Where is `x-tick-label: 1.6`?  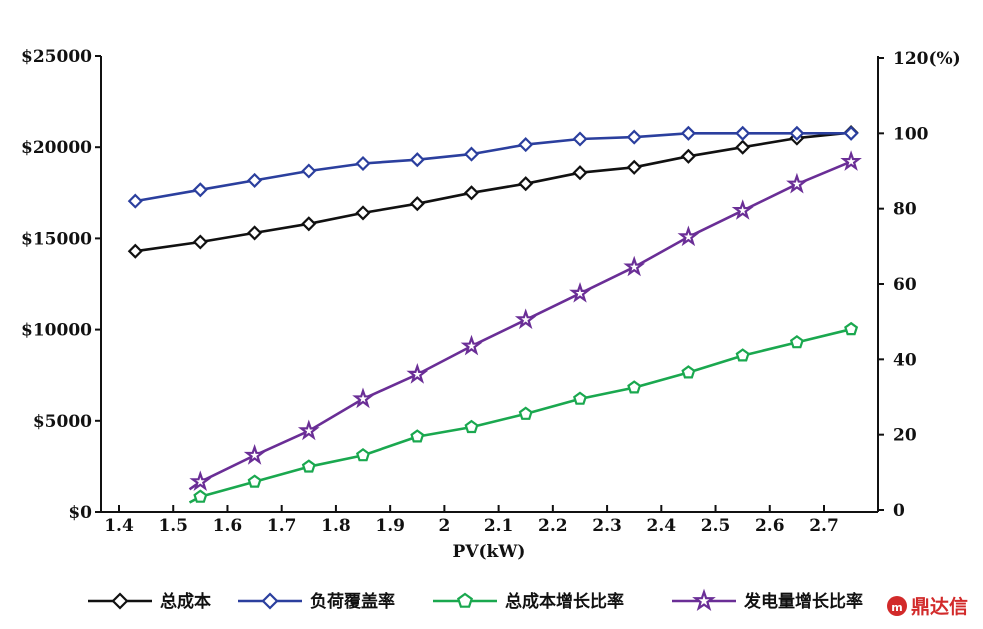
x-tick-label: 1.6 is located at coordinates (228, 526).